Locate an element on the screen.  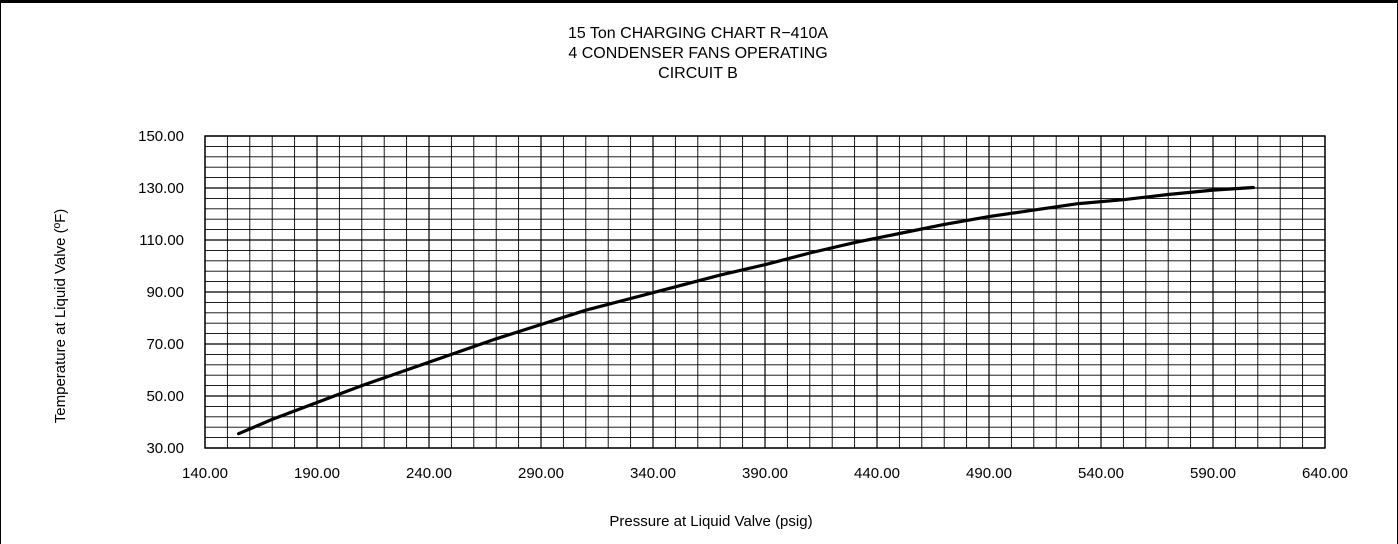
y-tick-label: 130.00 is located at coordinates (161, 188).